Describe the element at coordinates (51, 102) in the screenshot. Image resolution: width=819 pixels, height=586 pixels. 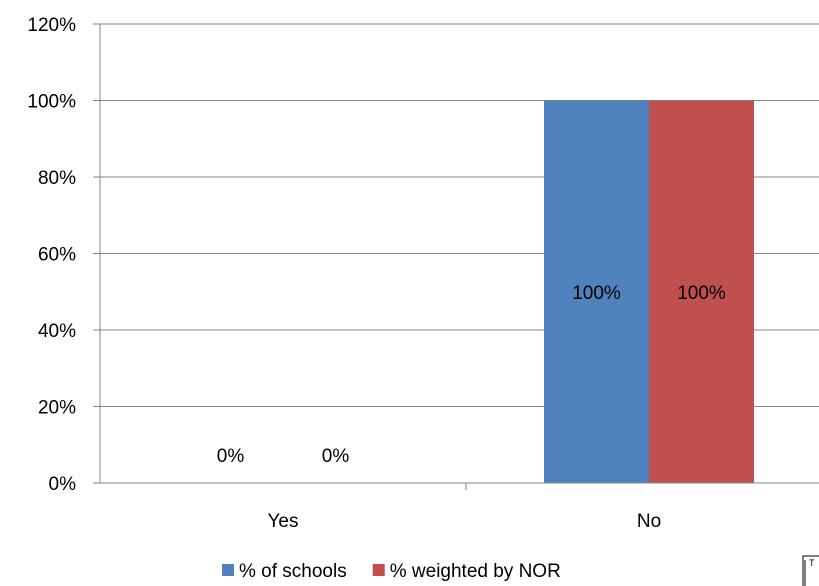
I see `y-tick-label: 100%` at that location.